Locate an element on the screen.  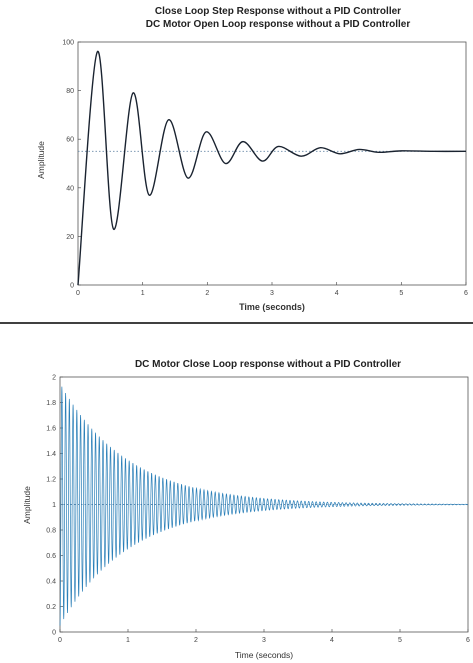
chart-2-y-tick-label: 1.4 is located at coordinates (51, 454).